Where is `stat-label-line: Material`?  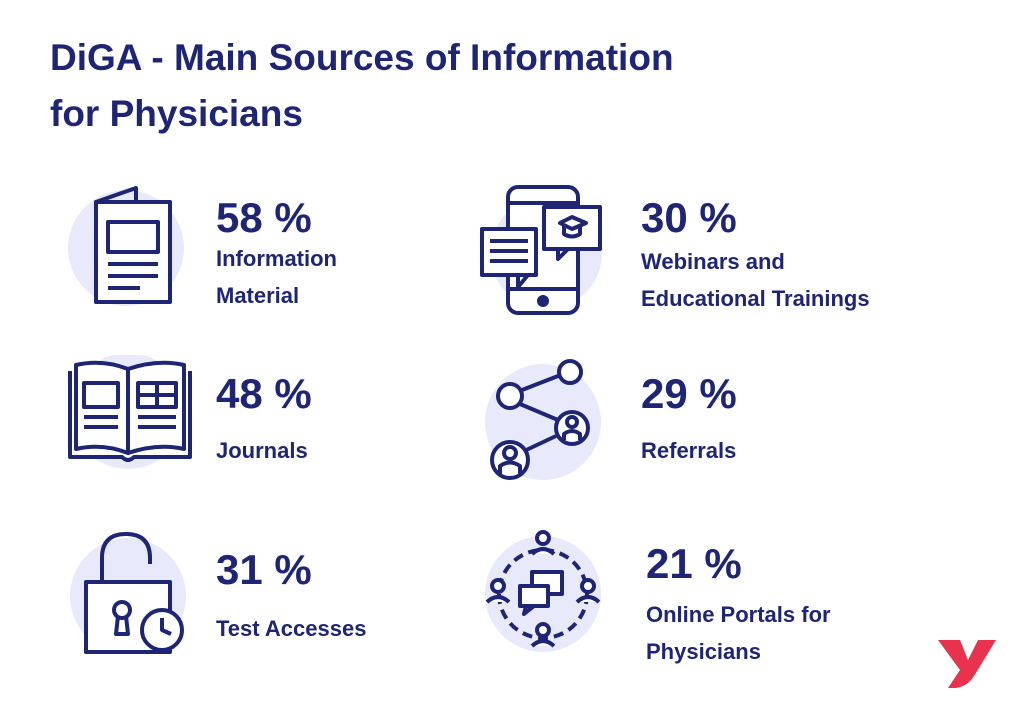
stat-label-line: Material is located at coordinates (258, 295).